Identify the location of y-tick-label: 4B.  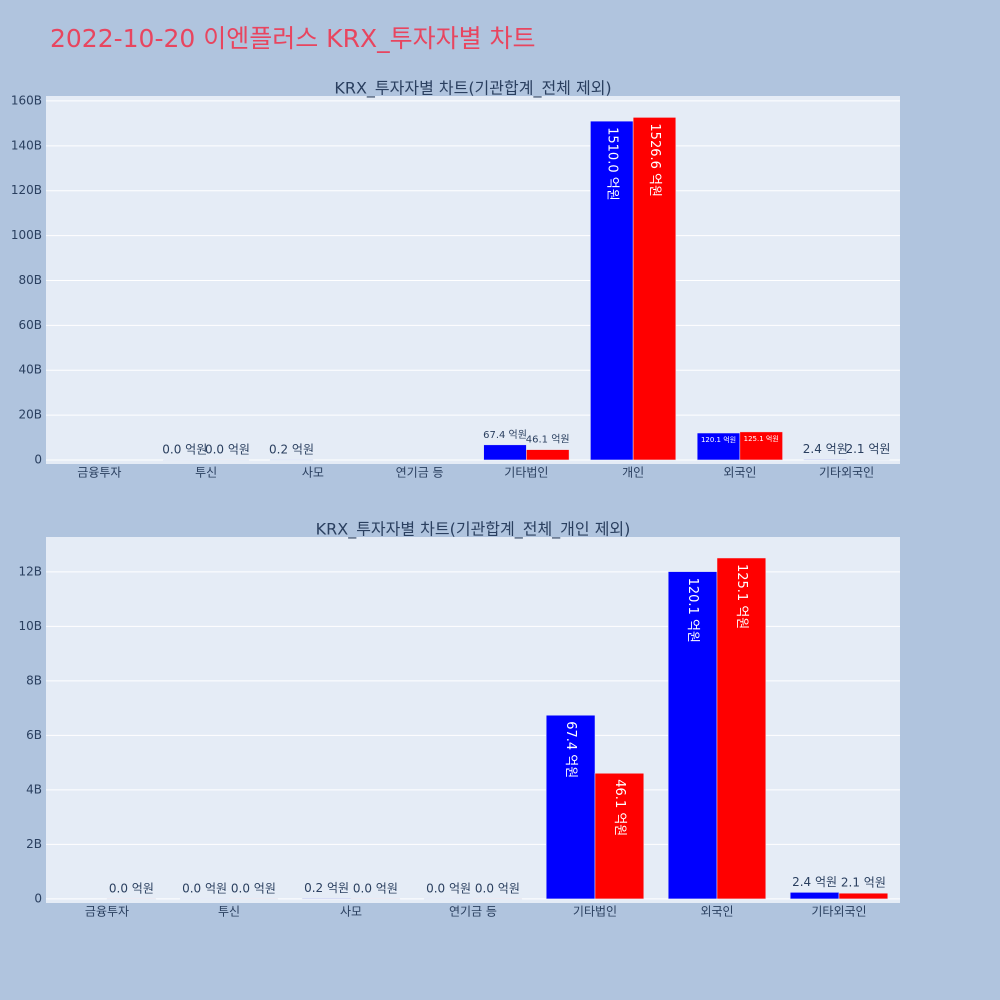
(34, 789).